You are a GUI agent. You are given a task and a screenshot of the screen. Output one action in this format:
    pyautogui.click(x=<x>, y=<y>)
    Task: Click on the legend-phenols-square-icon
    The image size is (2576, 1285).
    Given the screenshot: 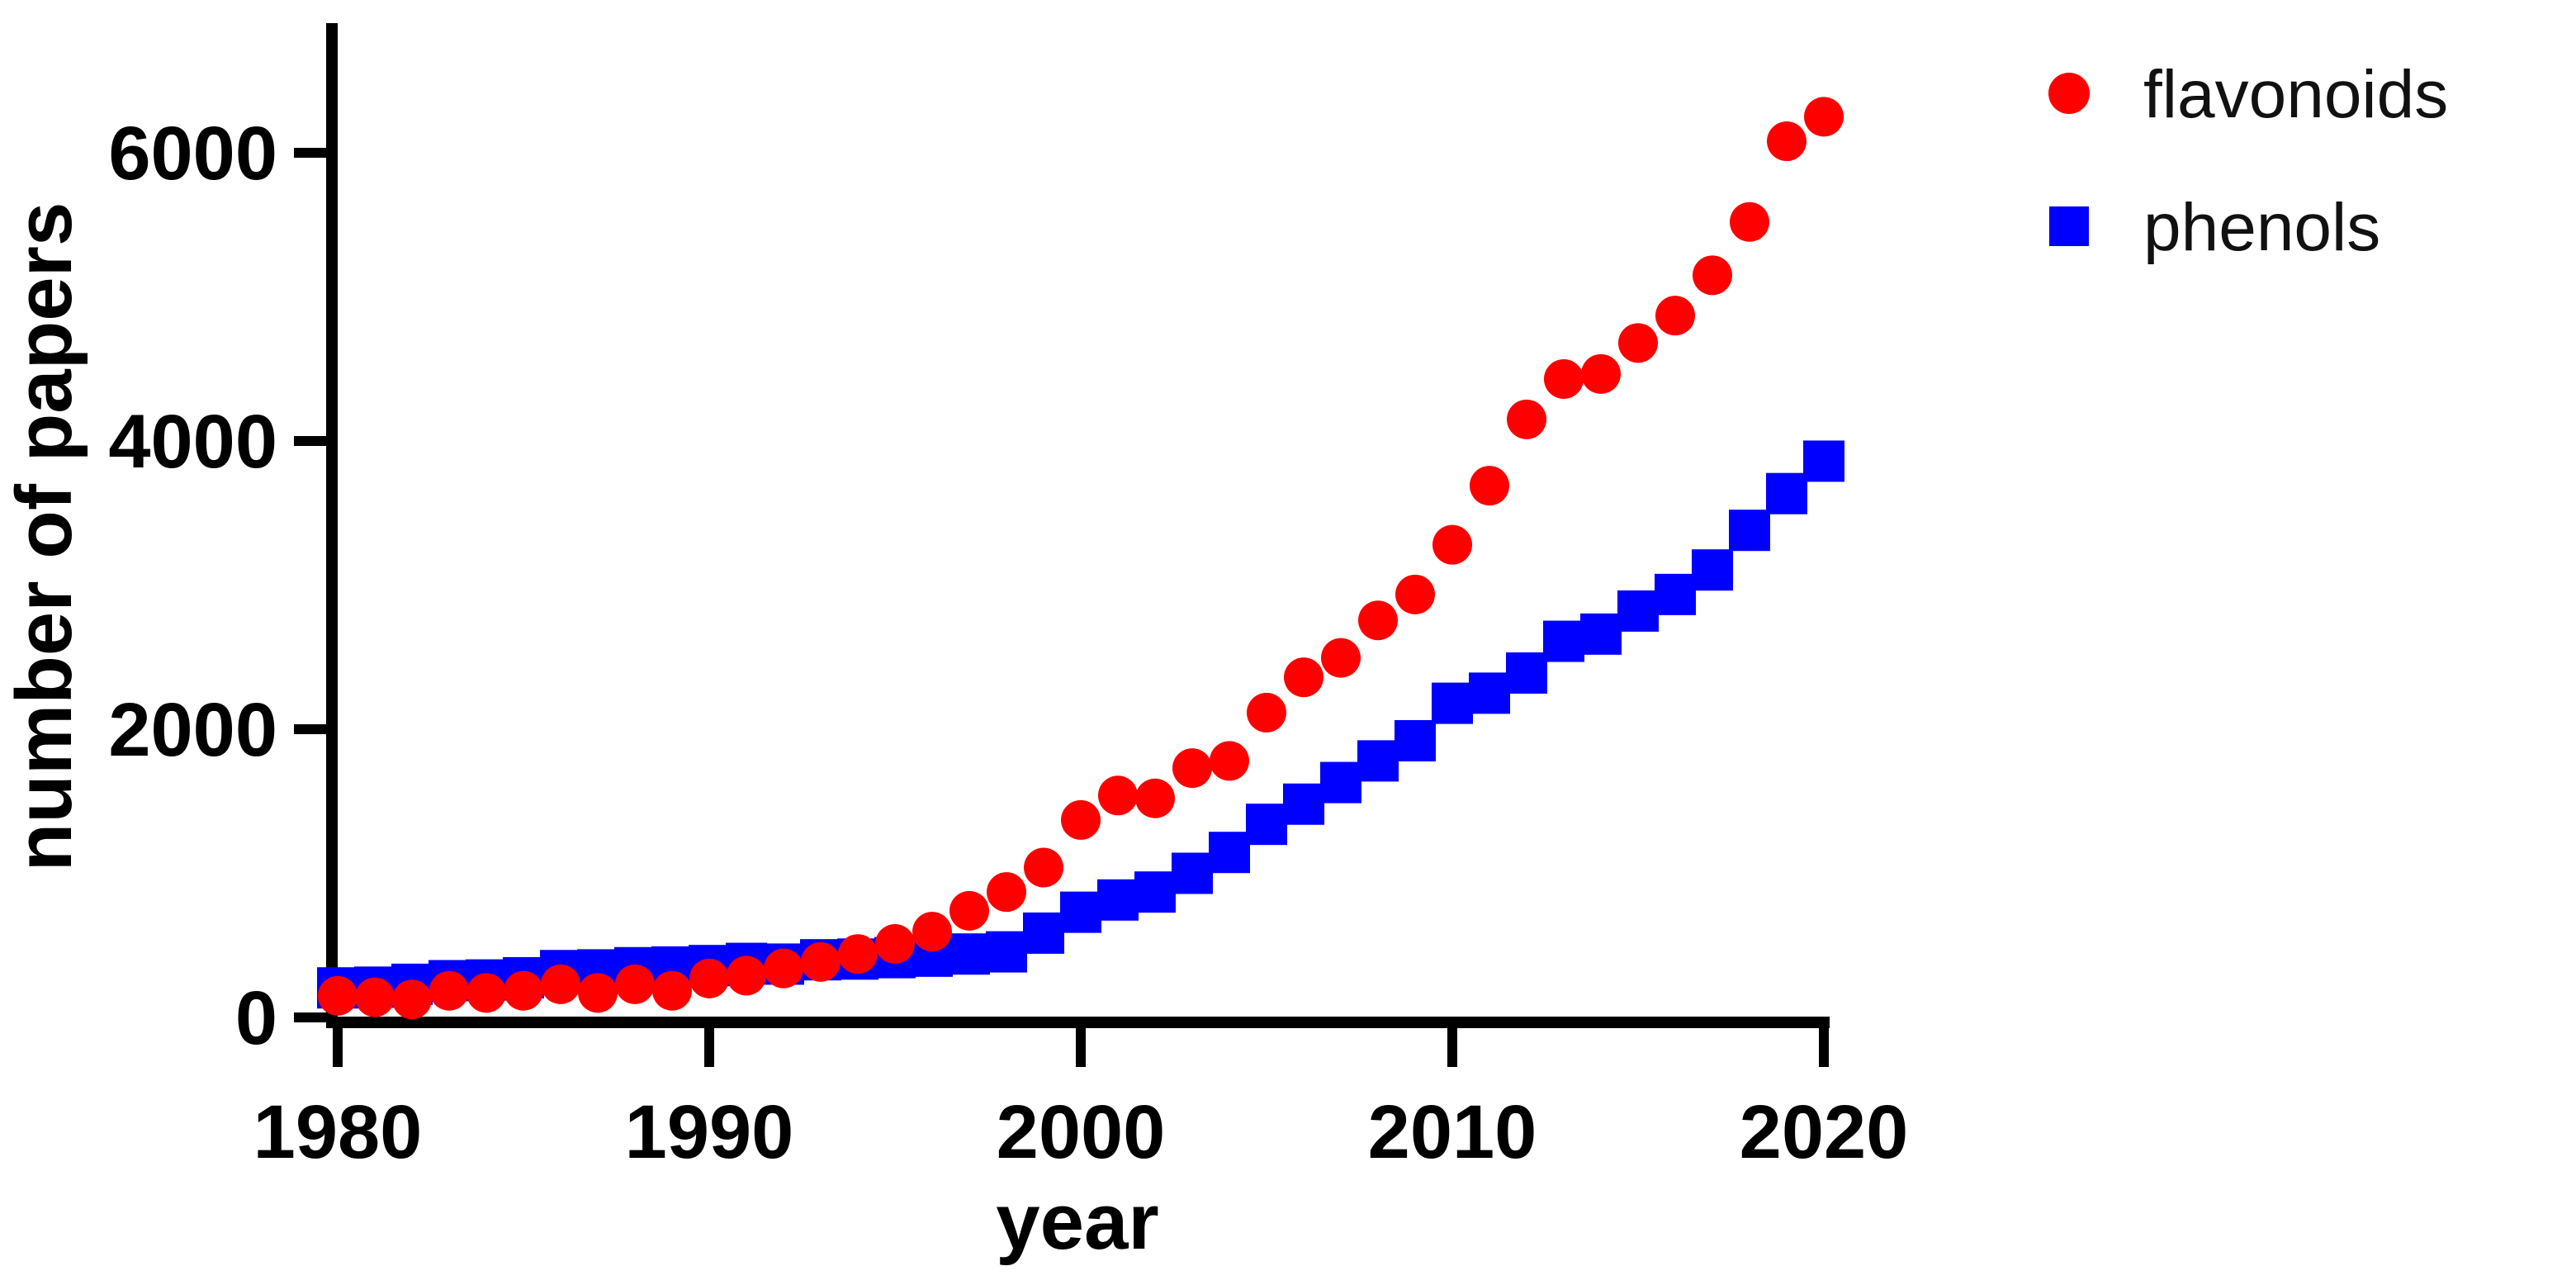 What is the action you would take?
    pyautogui.click(x=2069, y=226)
    